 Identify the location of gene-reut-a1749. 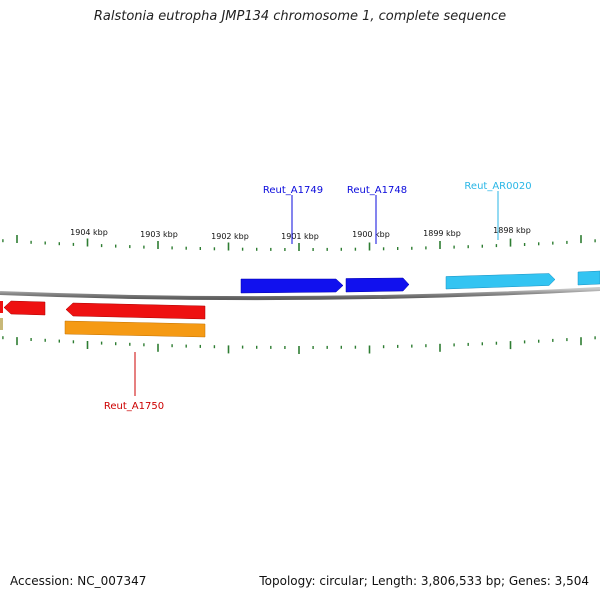
(292, 286).